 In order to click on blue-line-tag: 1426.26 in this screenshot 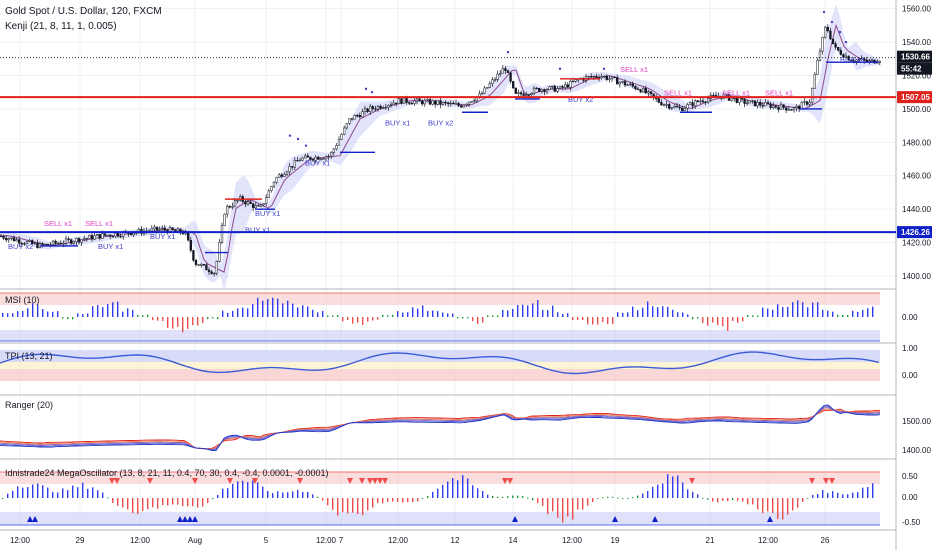, I will do `click(915, 232)`.